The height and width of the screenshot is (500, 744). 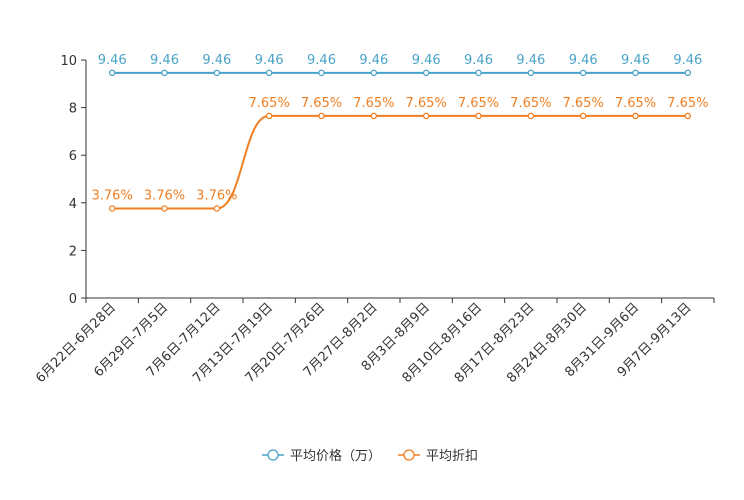 What do you see at coordinates (335, 456) in the screenshot?
I see `legend-label: 平均价格（万）` at bounding box center [335, 456].